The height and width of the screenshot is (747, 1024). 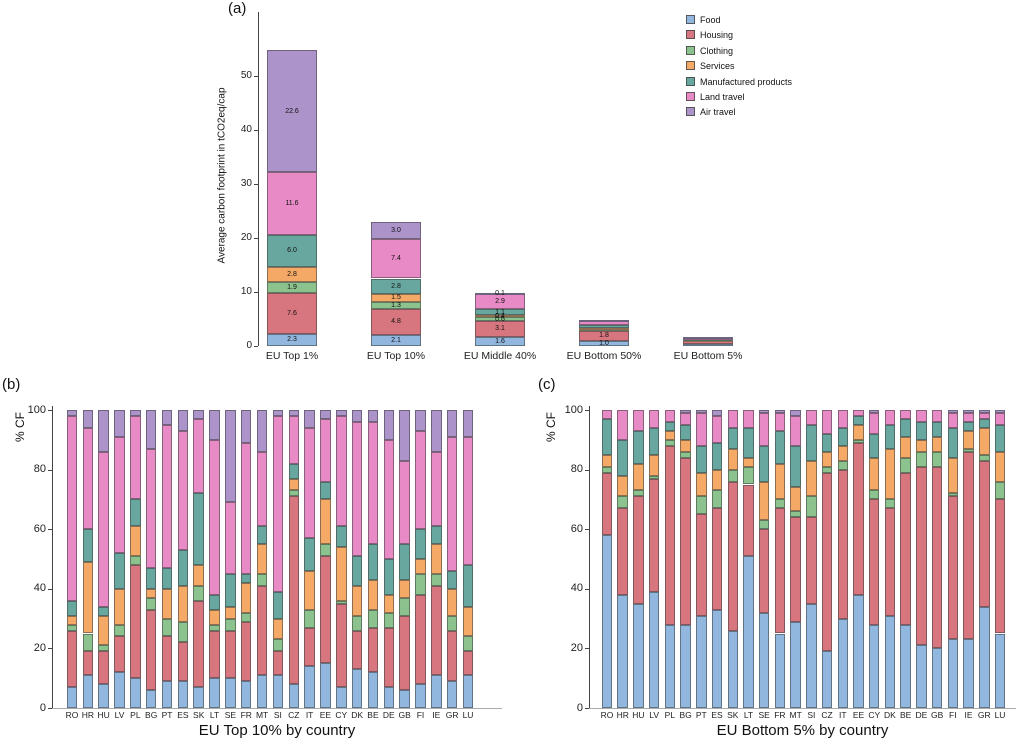 What do you see at coordinates (420, 715) in the screenshot?
I see `category-label: FI` at bounding box center [420, 715].